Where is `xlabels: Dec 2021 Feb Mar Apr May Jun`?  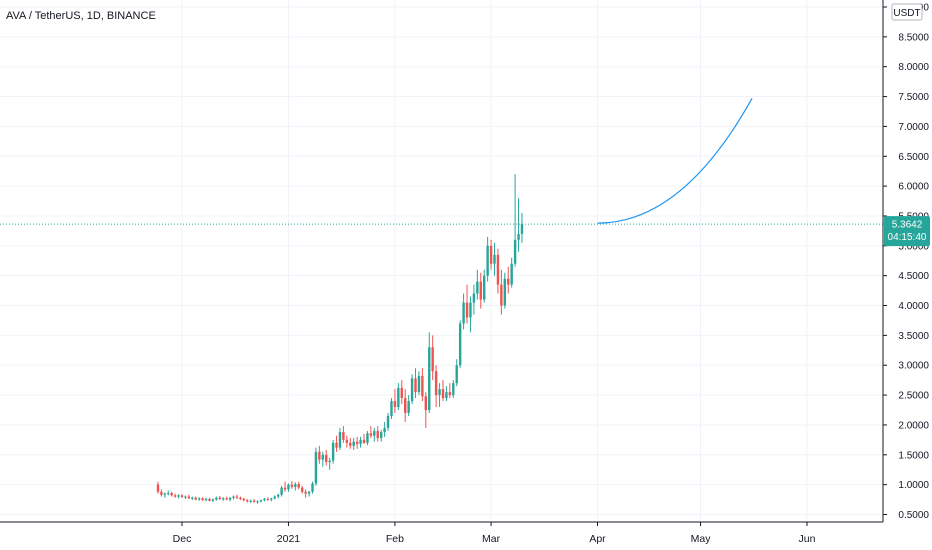 xlabels: Dec 2021 Feb Mar Apr May Jun is located at coordinates (494, 539).